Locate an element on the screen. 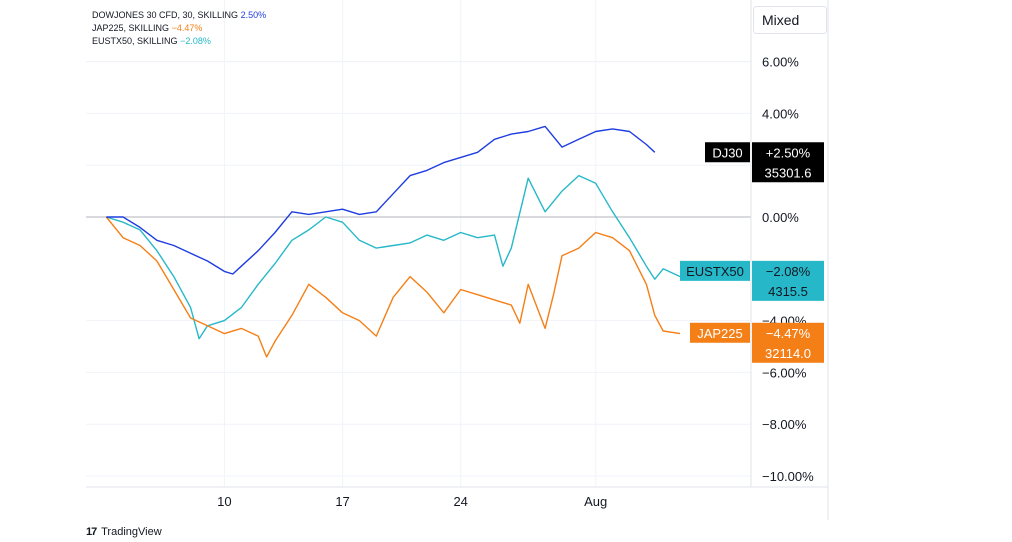 Image resolution: width=1012 pixels, height=542 pixels. legend-series-change: −4.47% is located at coordinates (187, 28).